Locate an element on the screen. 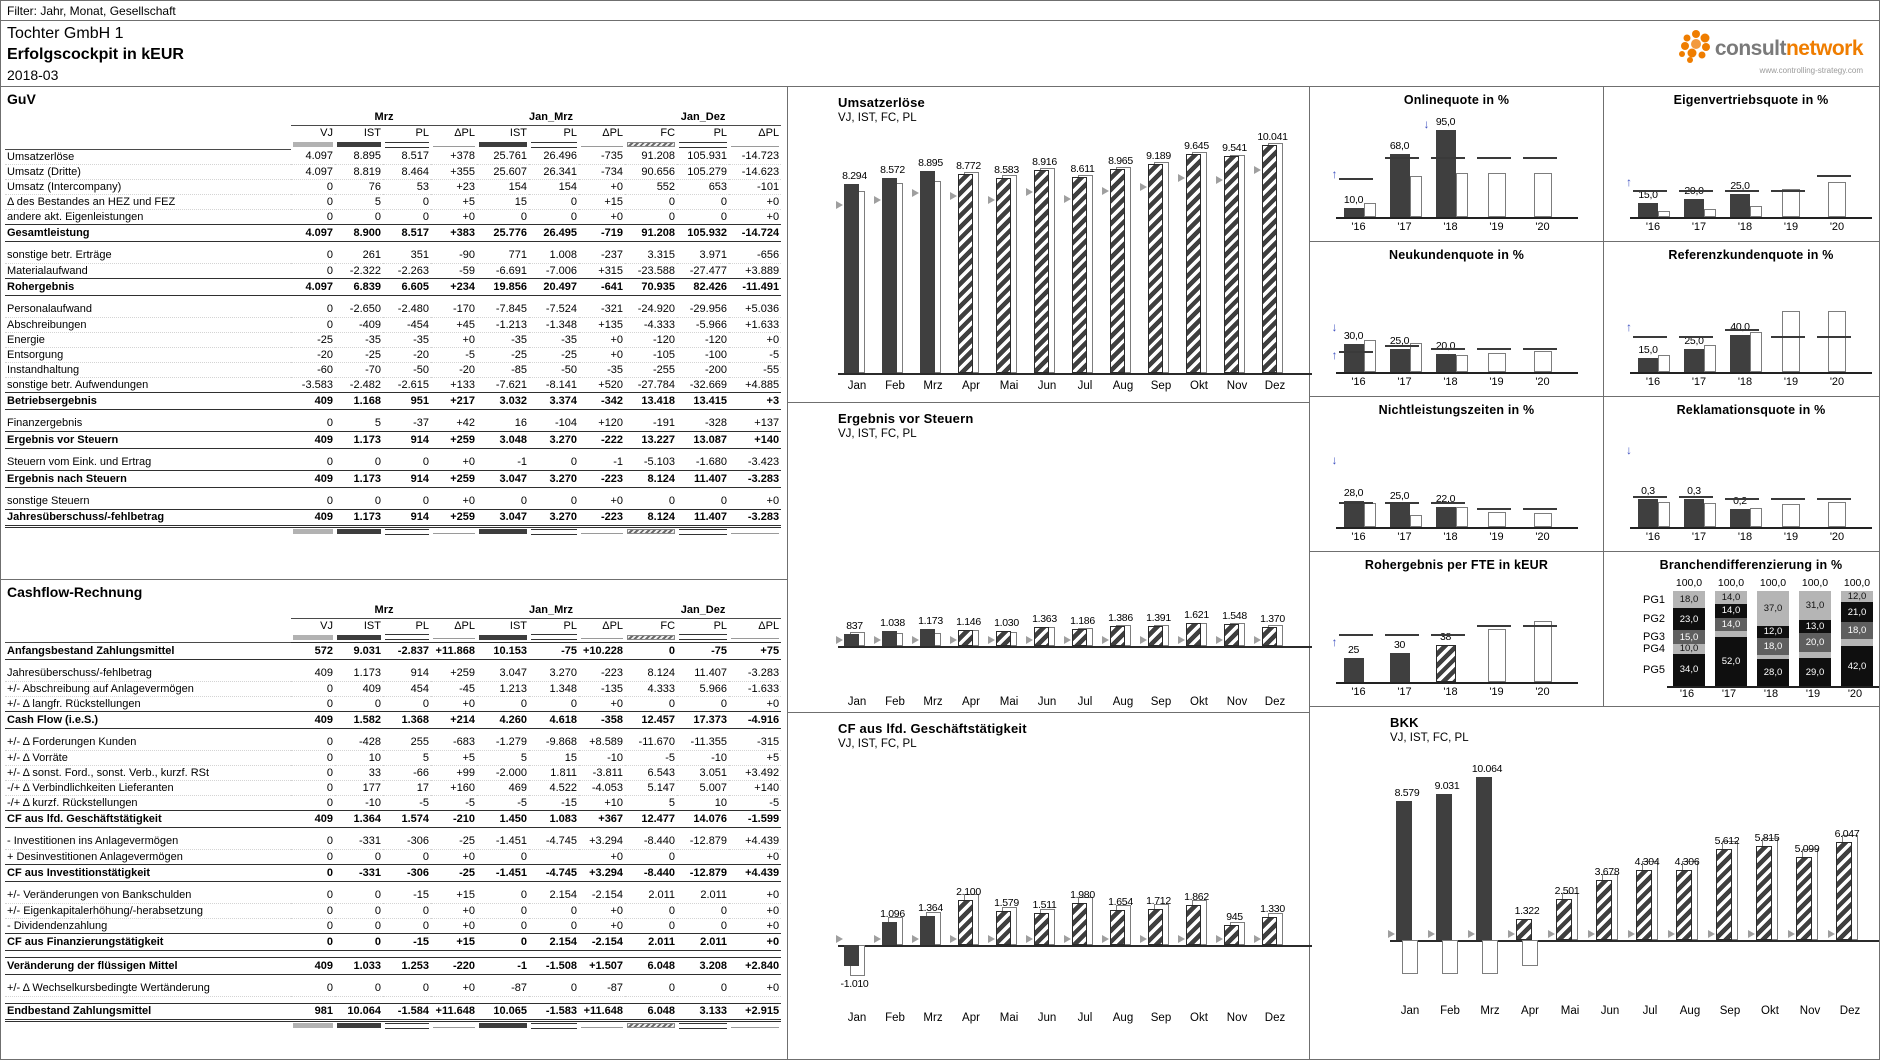 Image resolution: width=1880 pixels, height=1060 pixels. table-cell: 26.495 is located at coordinates (554, 232).